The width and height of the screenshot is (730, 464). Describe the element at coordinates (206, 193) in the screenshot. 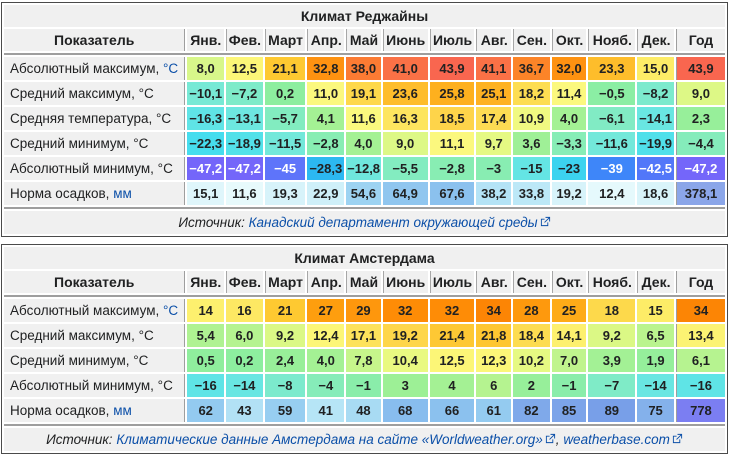

I see `value-cell: 15,1` at that location.